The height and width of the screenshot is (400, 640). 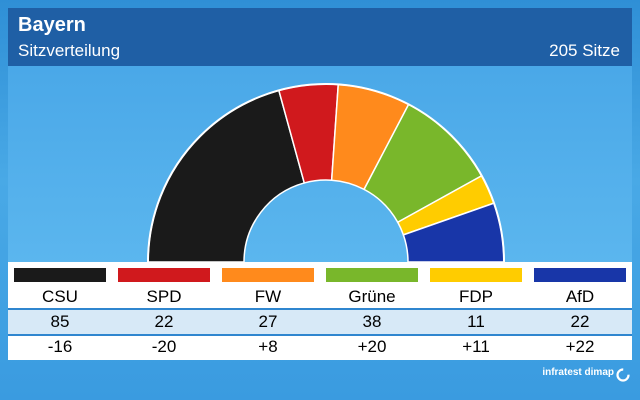 What do you see at coordinates (476, 296) in the screenshot?
I see `party-name: FDP` at bounding box center [476, 296].